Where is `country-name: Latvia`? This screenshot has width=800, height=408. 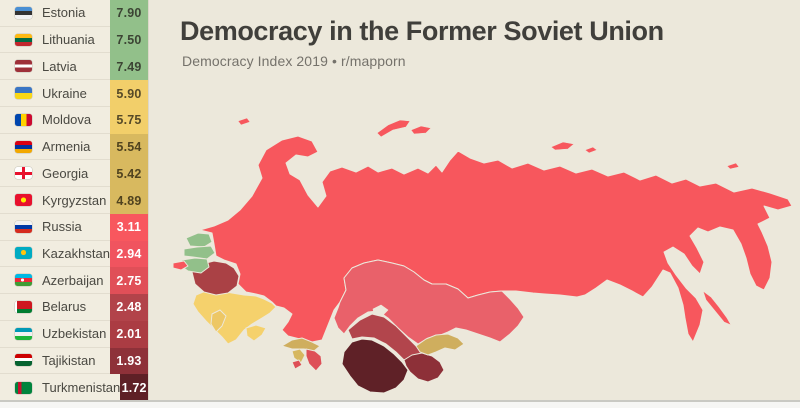
country-name: Latvia is located at coordinates (59, 66).